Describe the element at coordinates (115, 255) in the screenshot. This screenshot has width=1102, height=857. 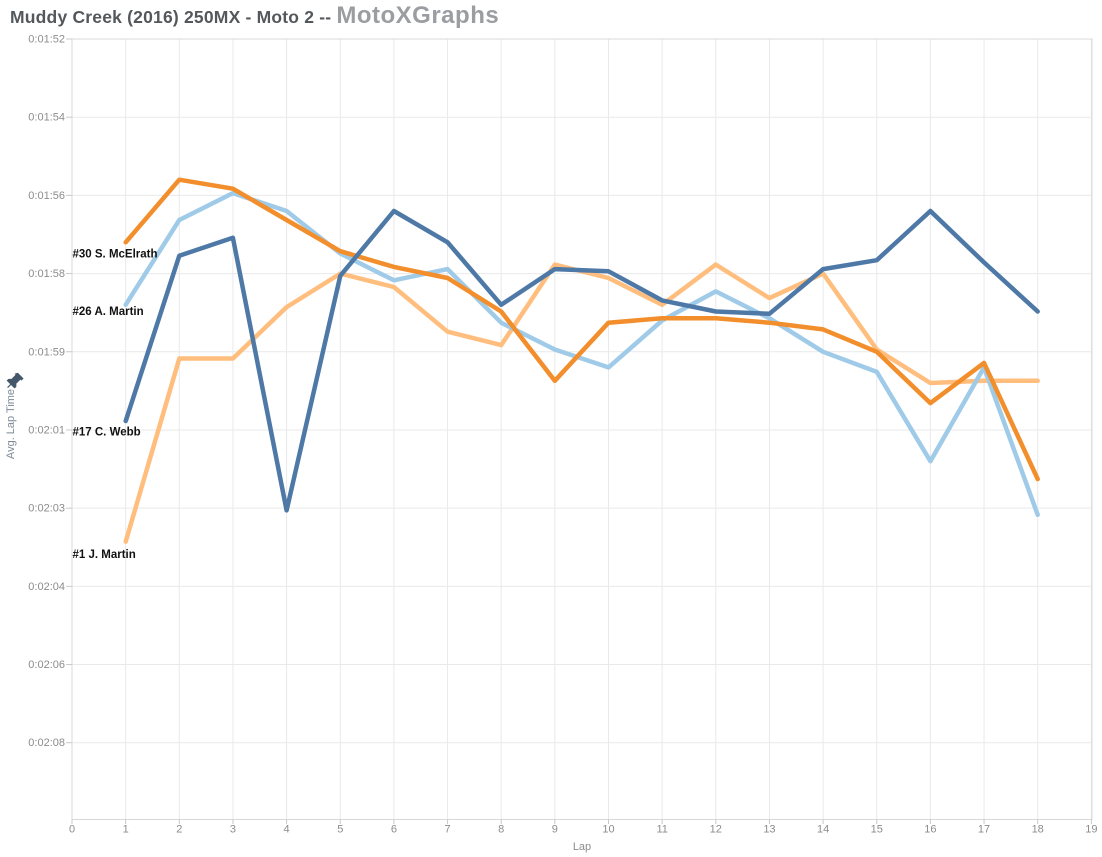
I see `series-label: #30 S. McElrath` at that location.